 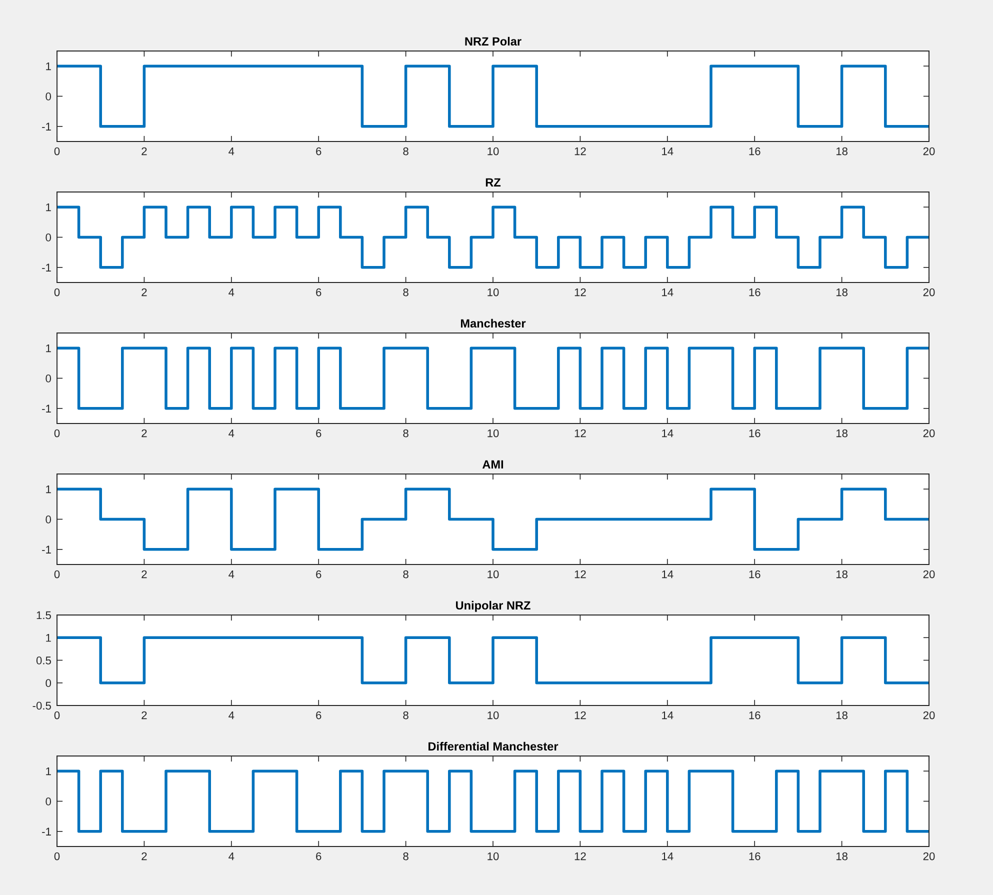 What do you see at coordinates (493, 323) in the screenshot?
I see `chart-title: Manchester` at bounding box center [493, 323].